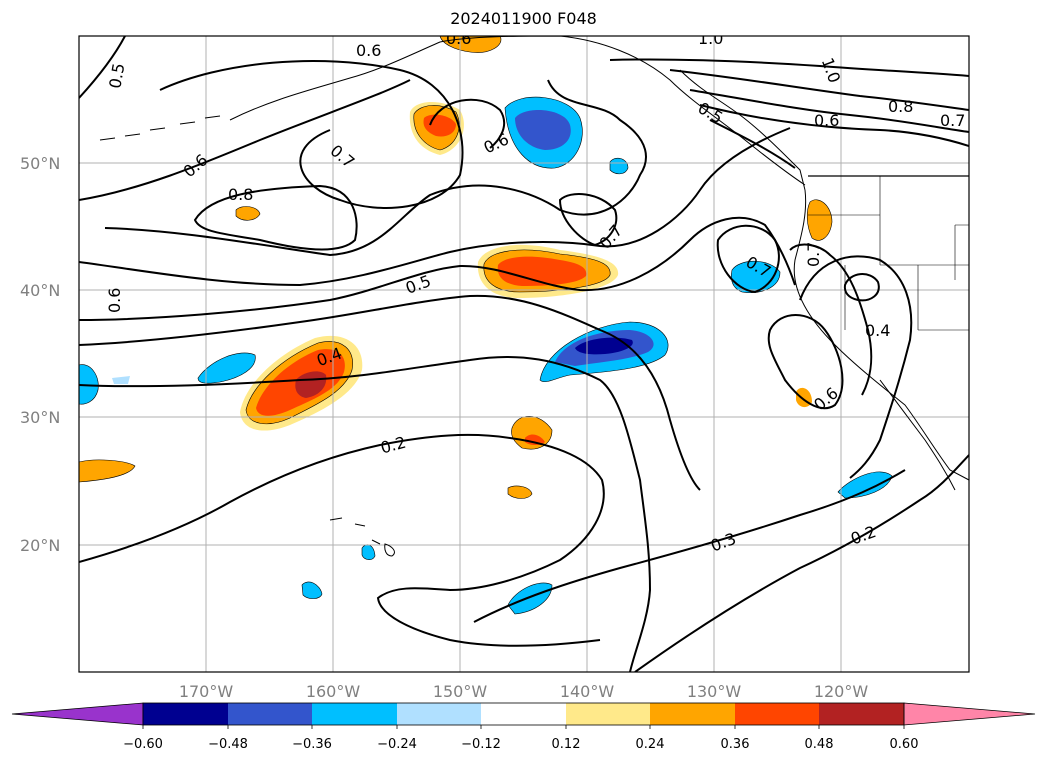 The width and height of the screenshot is (1047, 765). Describe the element at coordinates (206, 691) in the screenshot. I see `lon-label: 170°W` at that location.